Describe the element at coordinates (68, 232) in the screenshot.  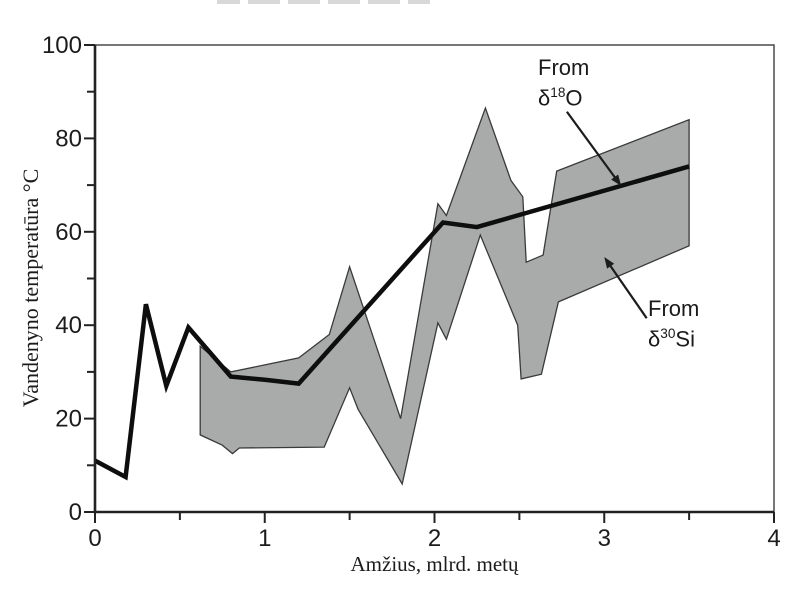
I see `y-tick-label: 60` at that location.